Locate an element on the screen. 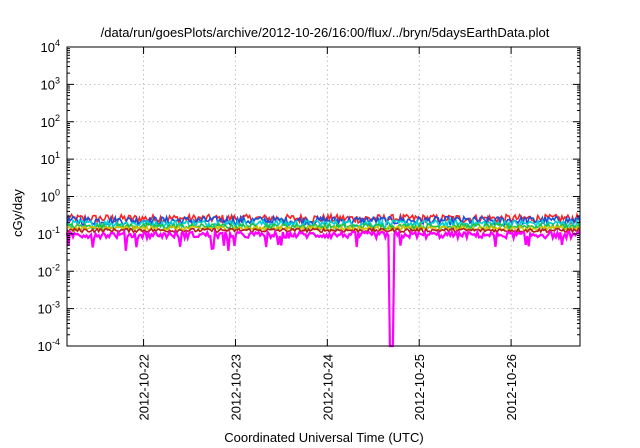 This screenshot has height=448, width=640. x-axis-label: Coordinated Universal Time (UTC) is located at coordinates (323, 437).